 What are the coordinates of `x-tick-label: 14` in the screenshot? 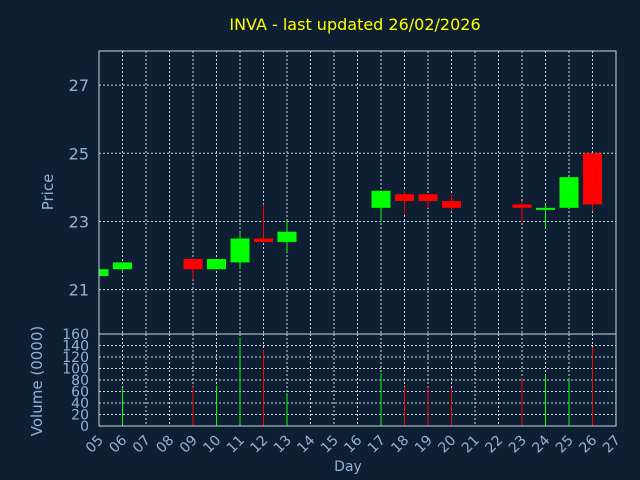 It's located at (306, 444).